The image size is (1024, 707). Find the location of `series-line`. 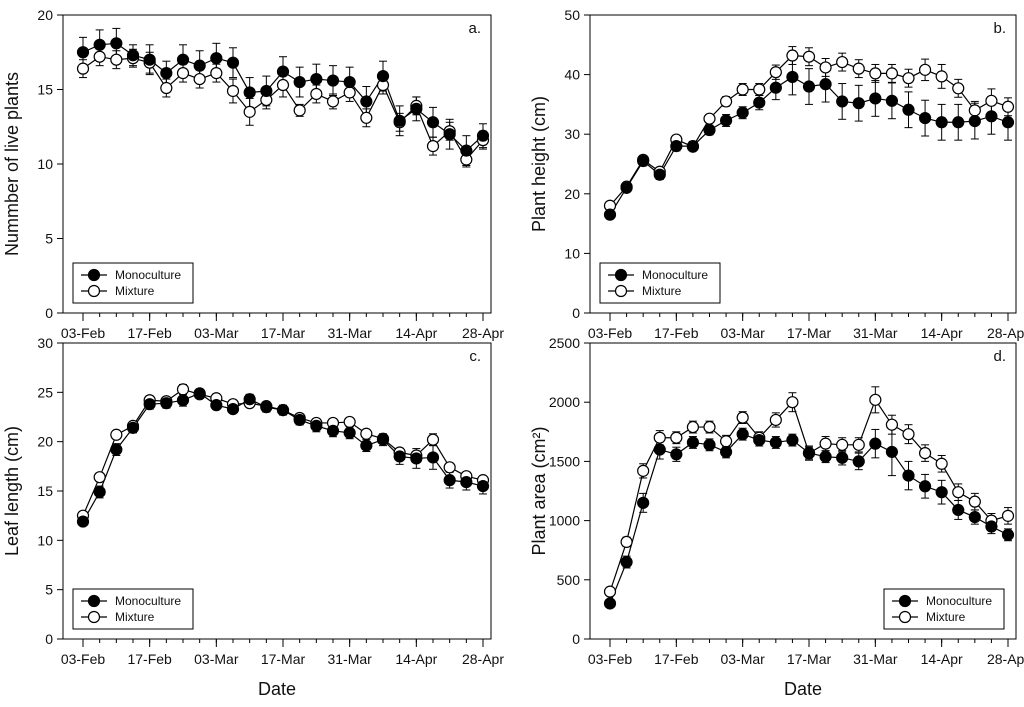

series-line is located at coordinates (809, 495).